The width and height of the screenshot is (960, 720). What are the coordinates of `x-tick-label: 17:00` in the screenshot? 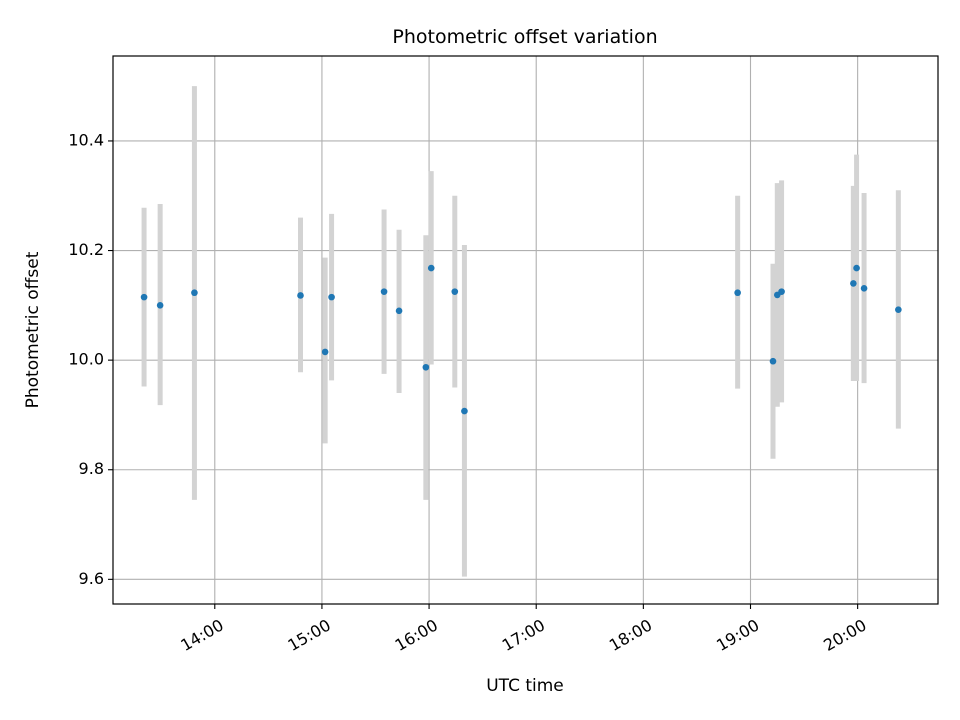 It's located at (523, 635).